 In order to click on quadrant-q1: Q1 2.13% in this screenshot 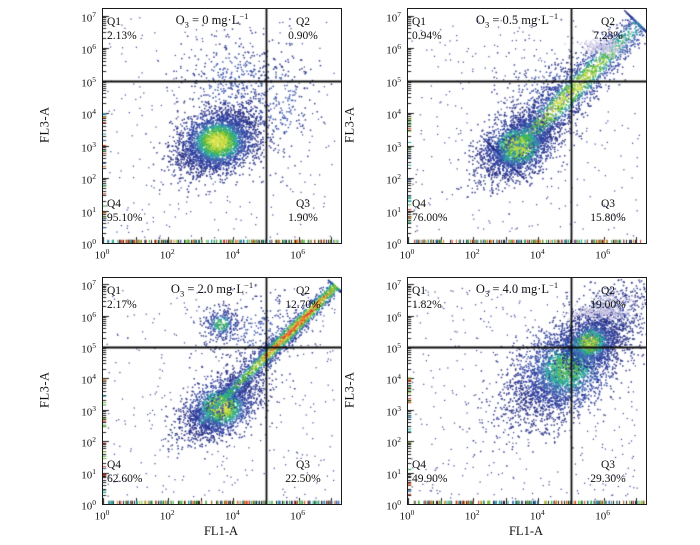, I will do `click(122, 29)`.